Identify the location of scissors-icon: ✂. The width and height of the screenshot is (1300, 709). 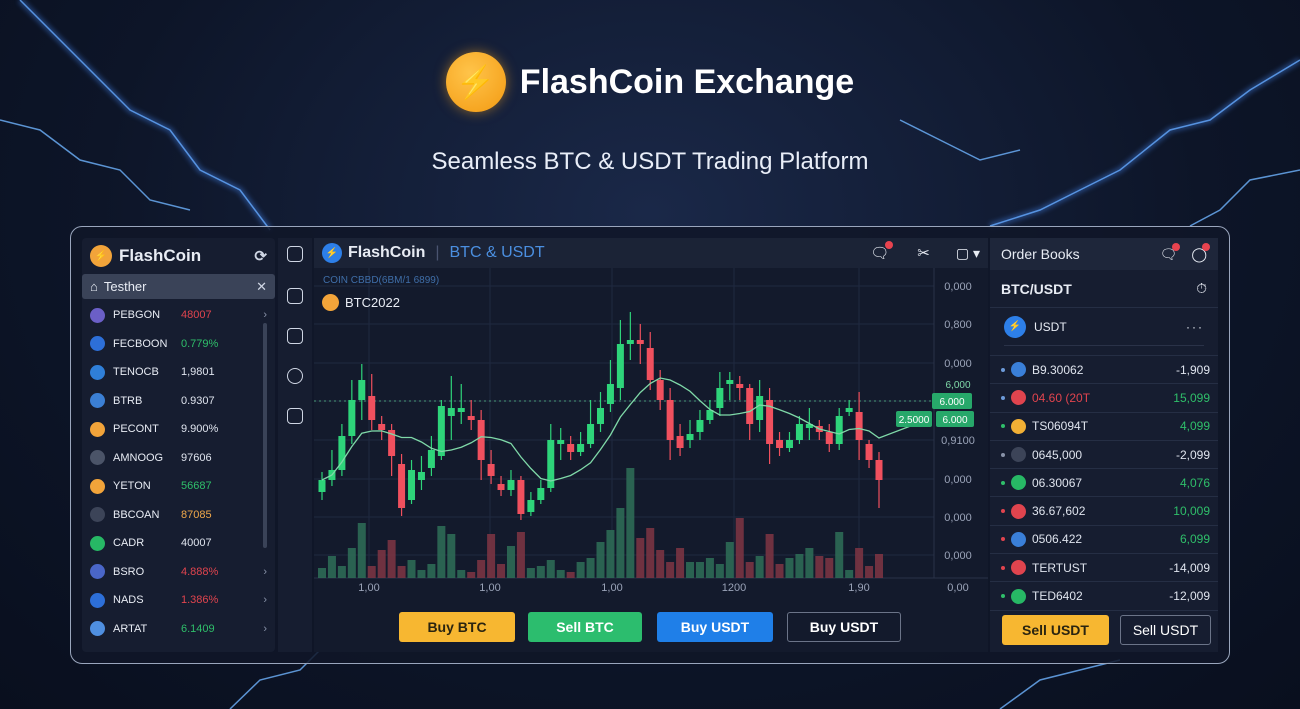
(923, 253).